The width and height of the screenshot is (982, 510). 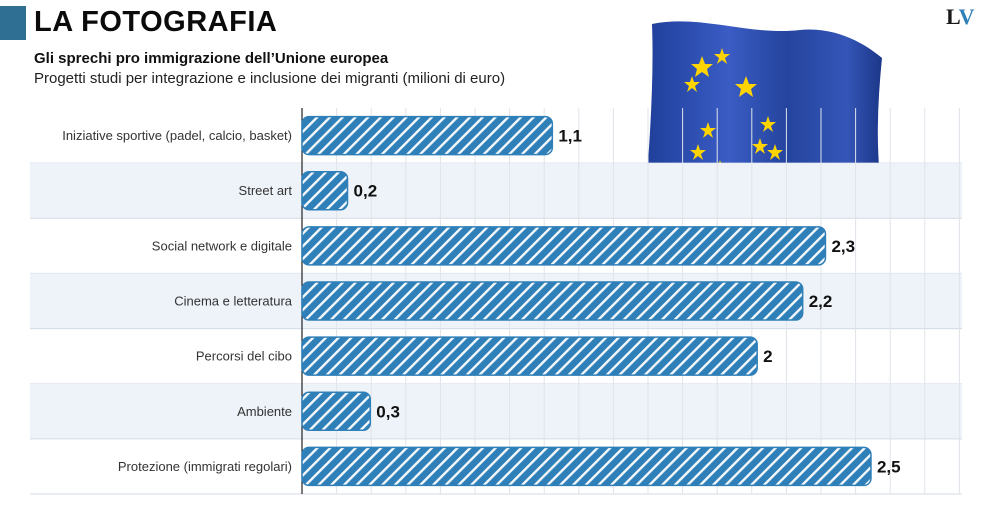 What do you see at coordinates (843, 246) in the screenshot?
I see `value-label: 2,3` at bounding box center [843, 246].